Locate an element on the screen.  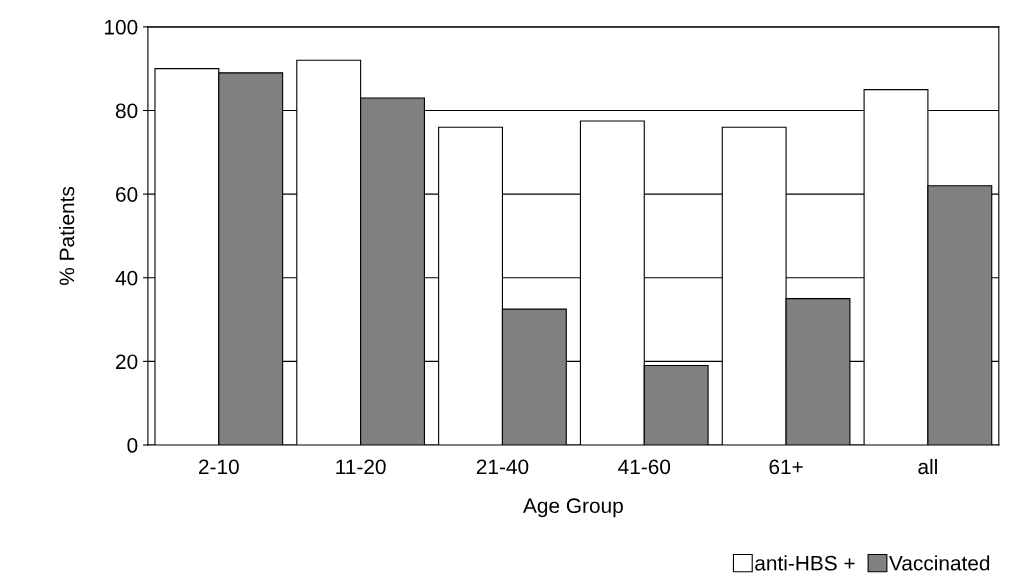
x-tick-label: 41-60 is located at coordinates (644, 467).